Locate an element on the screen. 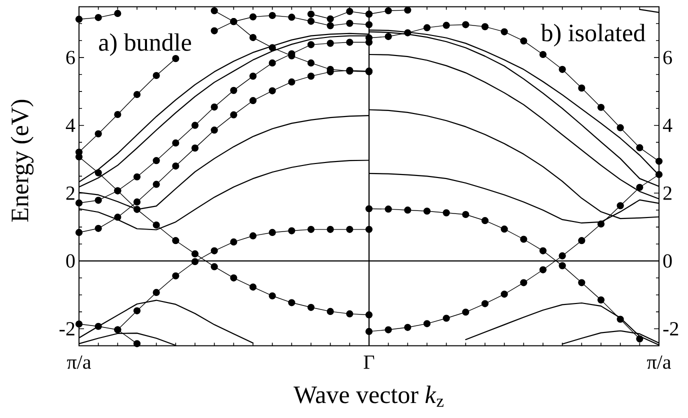 The width and height of the screenshot is (688, 418). y-tick-label: 4 is located at coordinates (71, 125).